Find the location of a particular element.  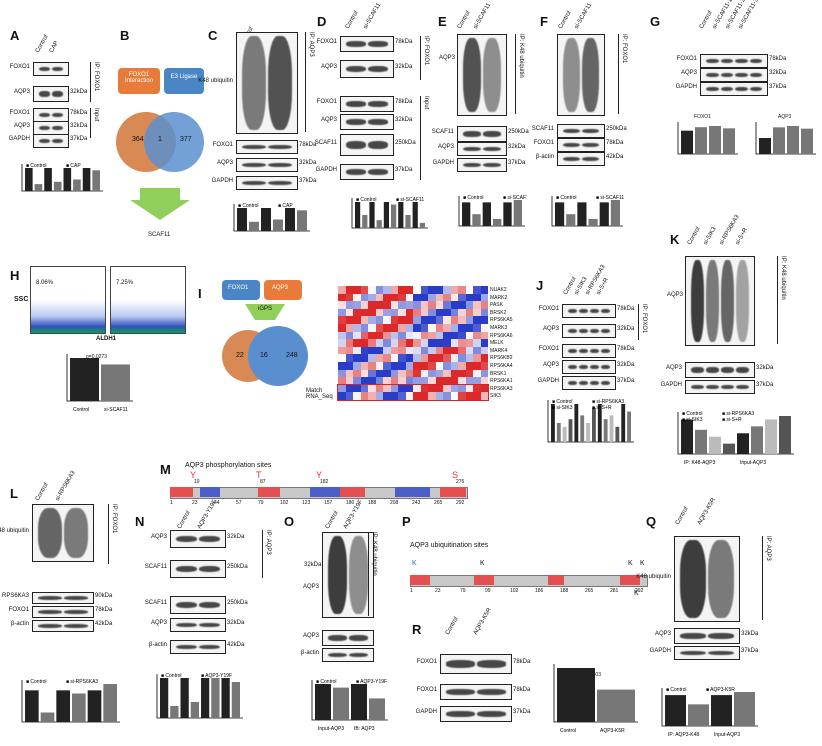

axis-label: SSC is located at coordinates (21, 299).